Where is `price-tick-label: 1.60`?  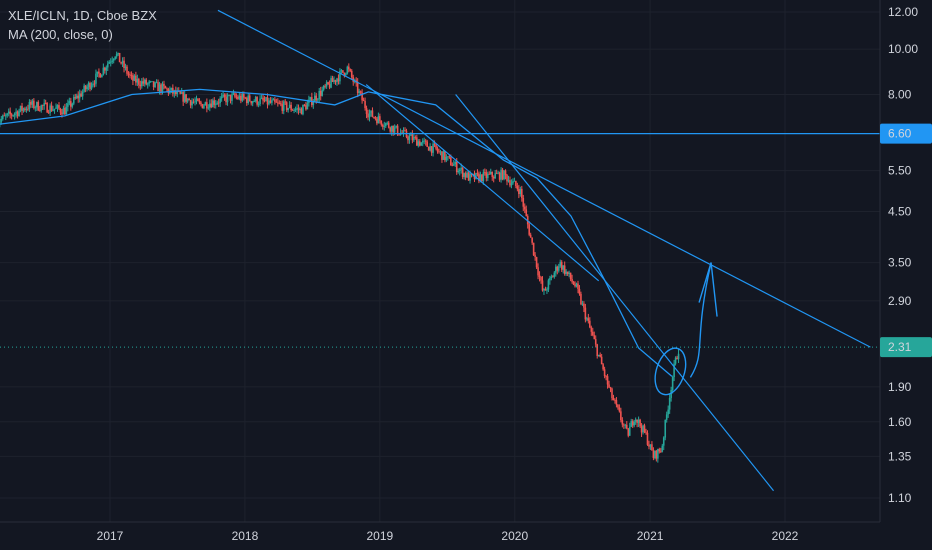
price-tick-label: 1.60 is located at coordinates (900, 422).